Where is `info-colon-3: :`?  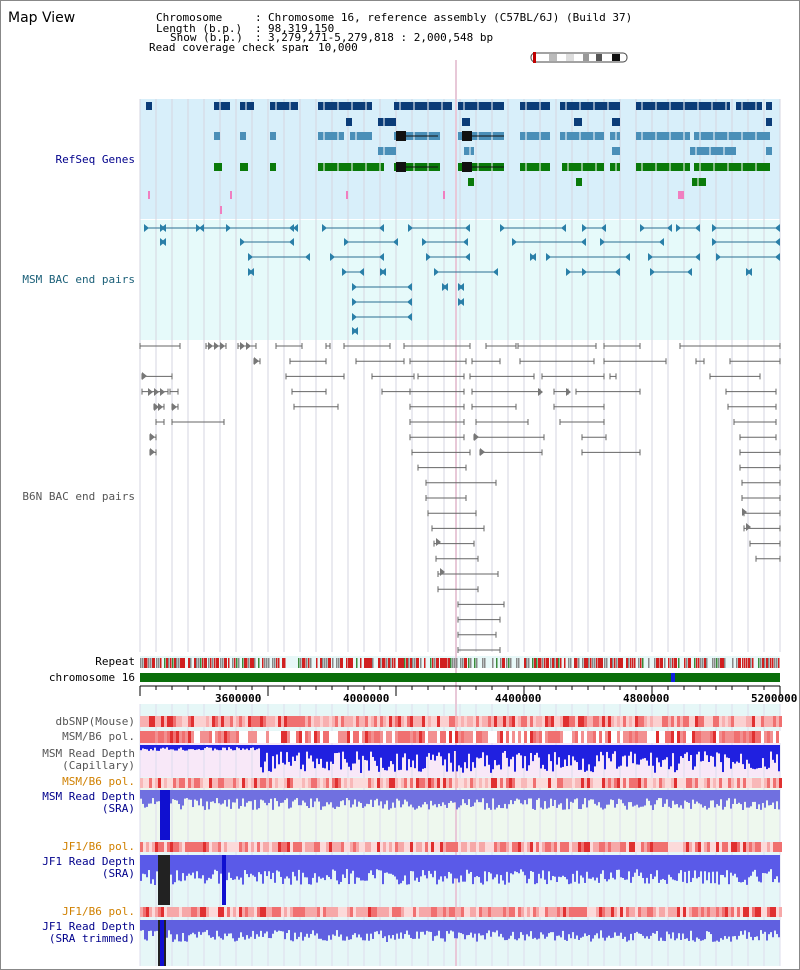 info-colon-3: : is located at coordinates (258, 37).